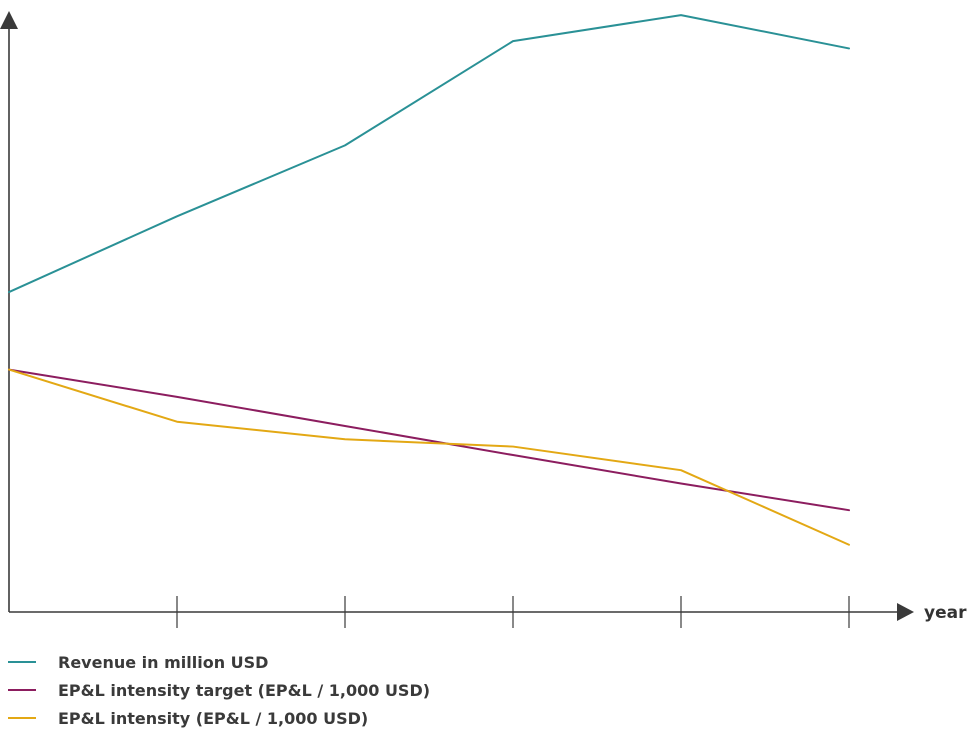  What do you see at coordinates (9, 20) in the screenshot?
I see `y-axis-arrow` at bounding box center [9, 20].